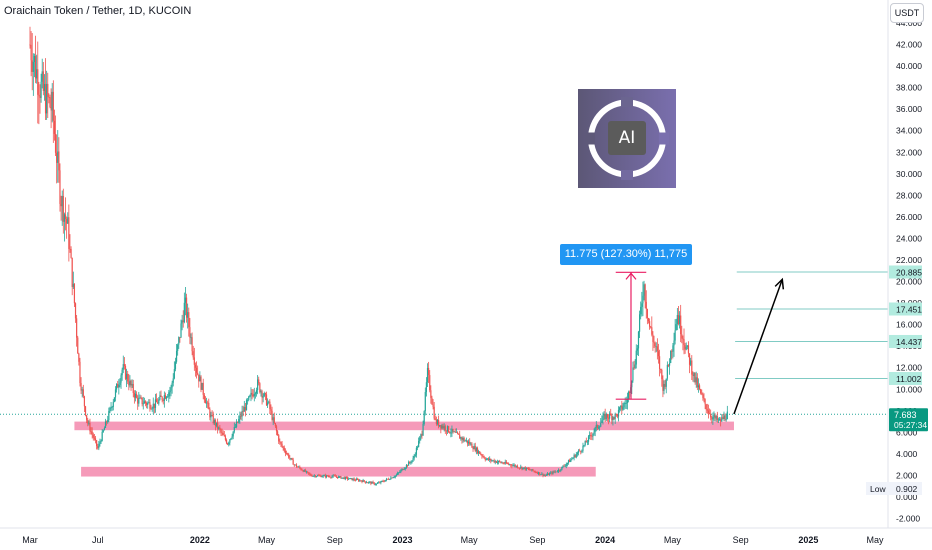 The height and width of the screenshot is (550, 932). I want to click on price-level-label: 14.437, so click(909, 342).